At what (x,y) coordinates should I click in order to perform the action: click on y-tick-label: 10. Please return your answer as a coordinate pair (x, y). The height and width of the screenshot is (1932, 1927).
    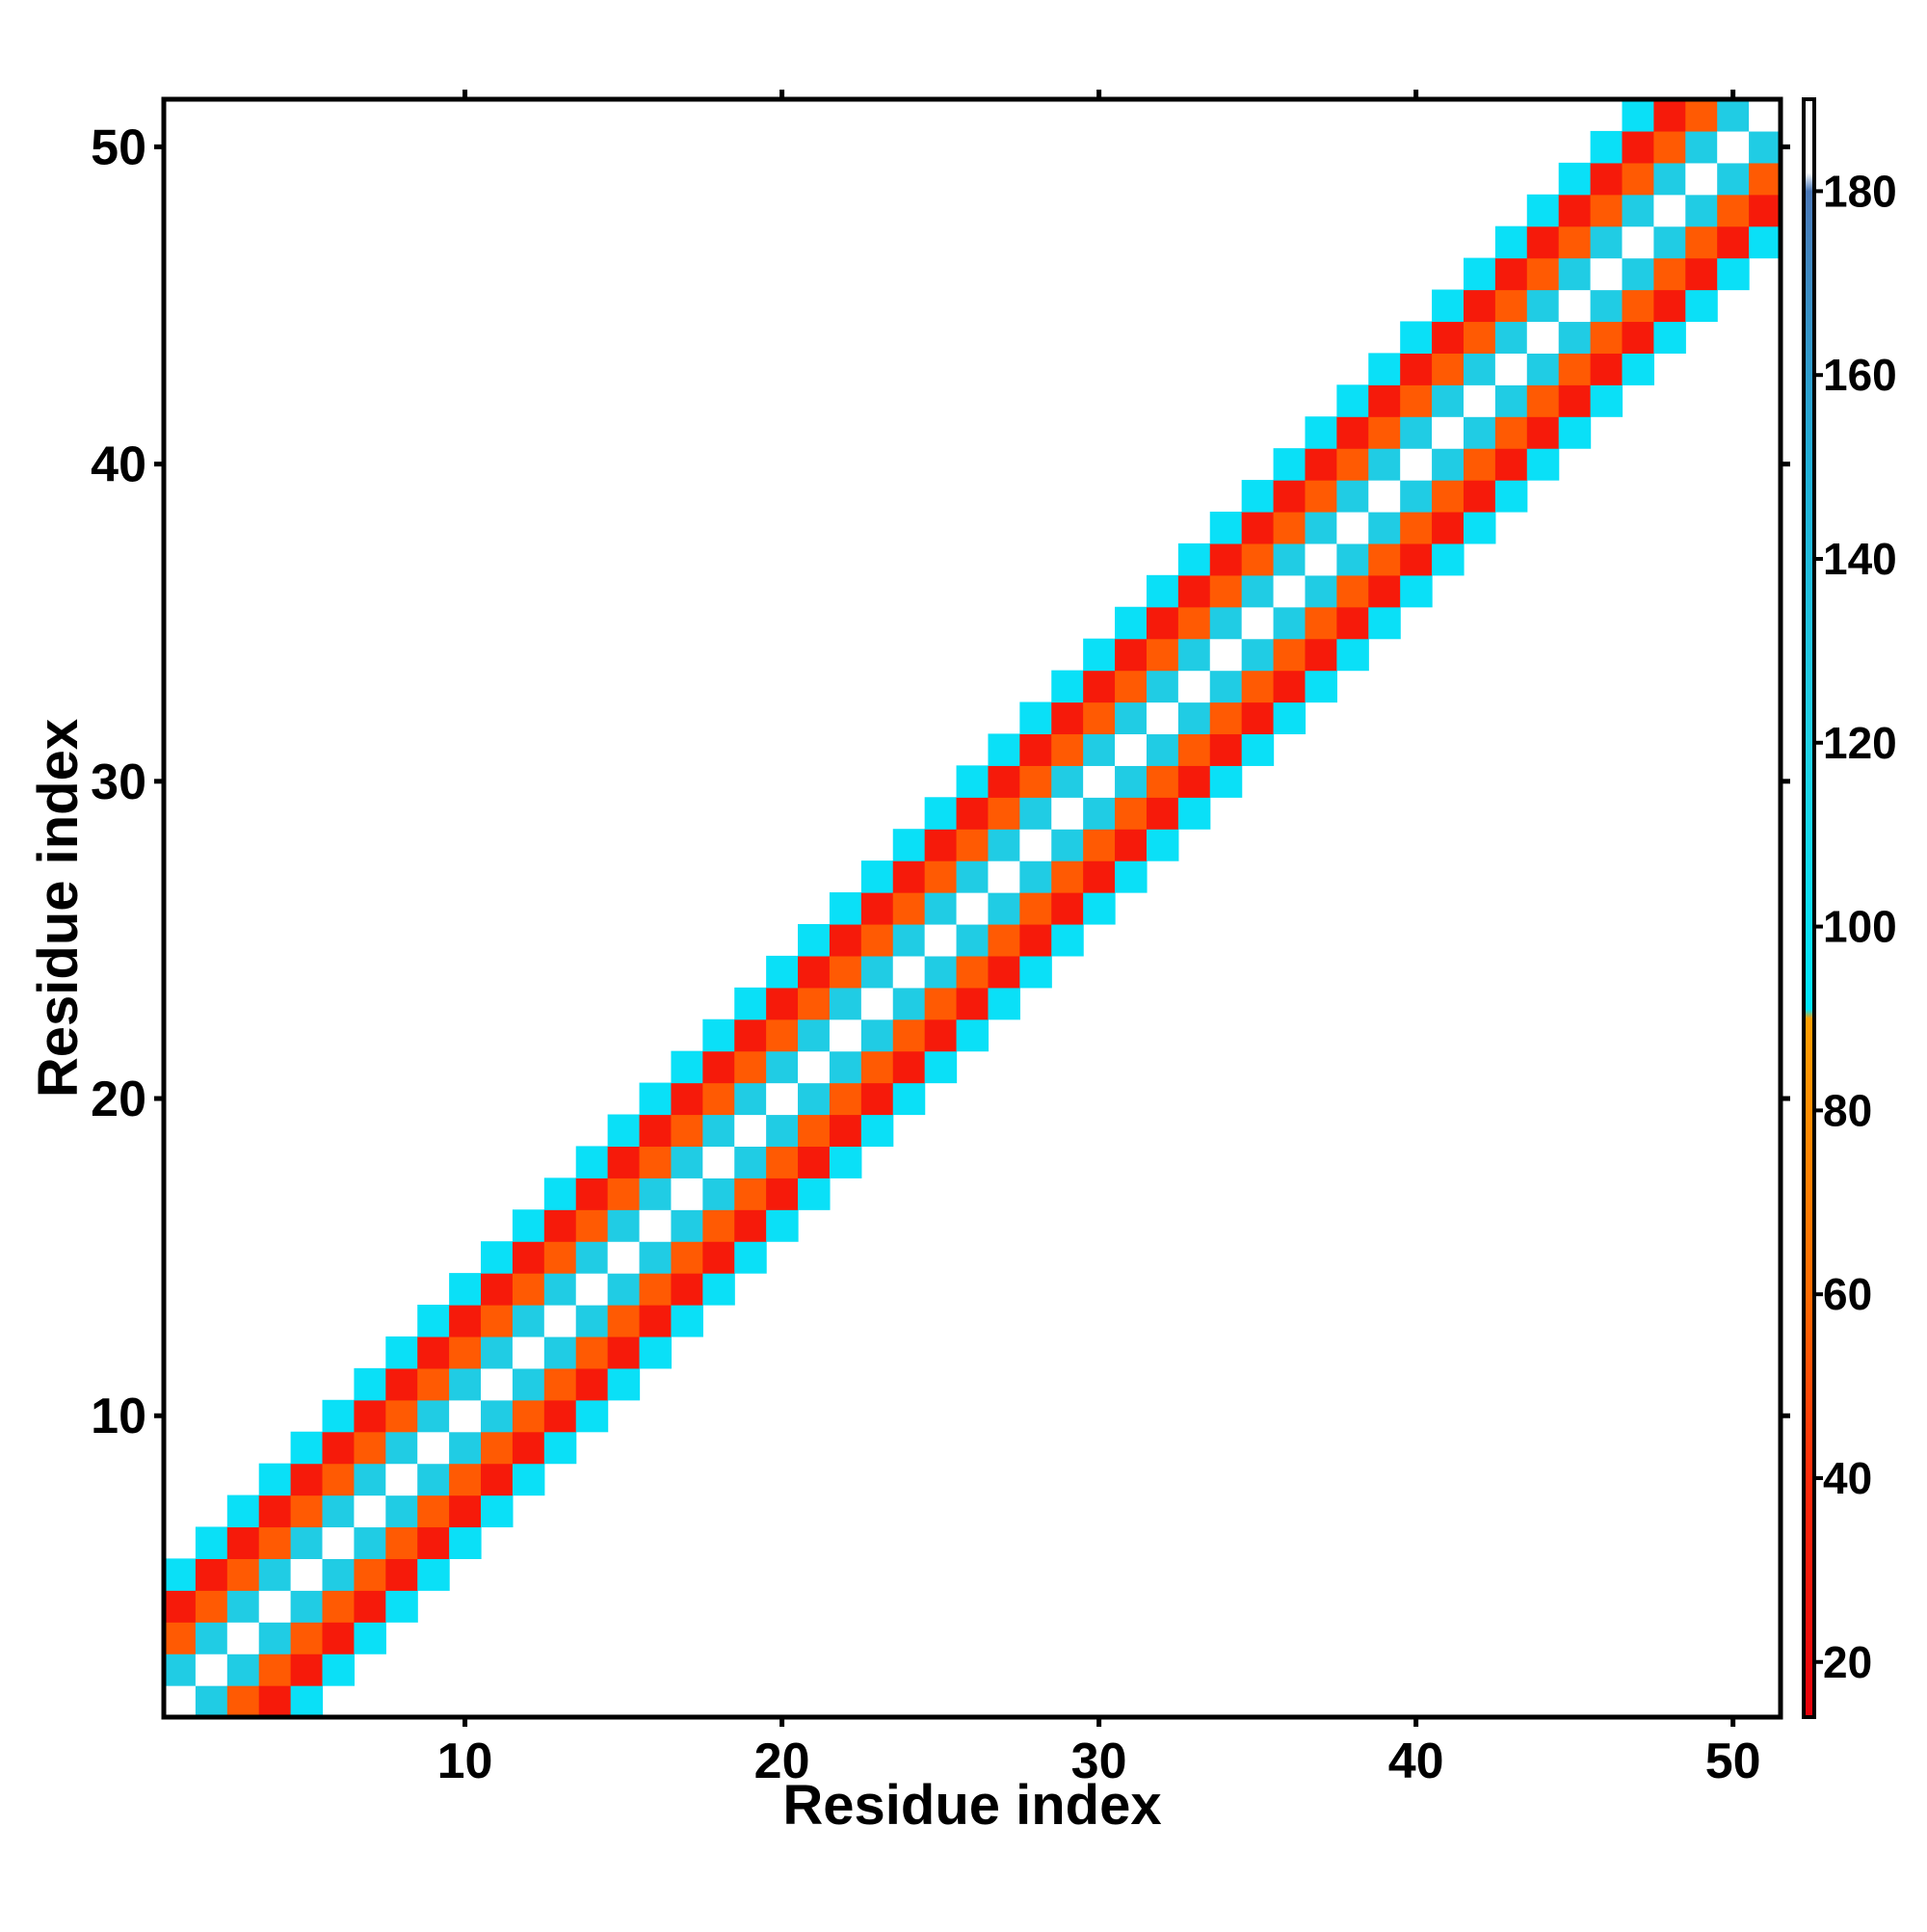
    Looking at the image, I should click on (118, 1416).